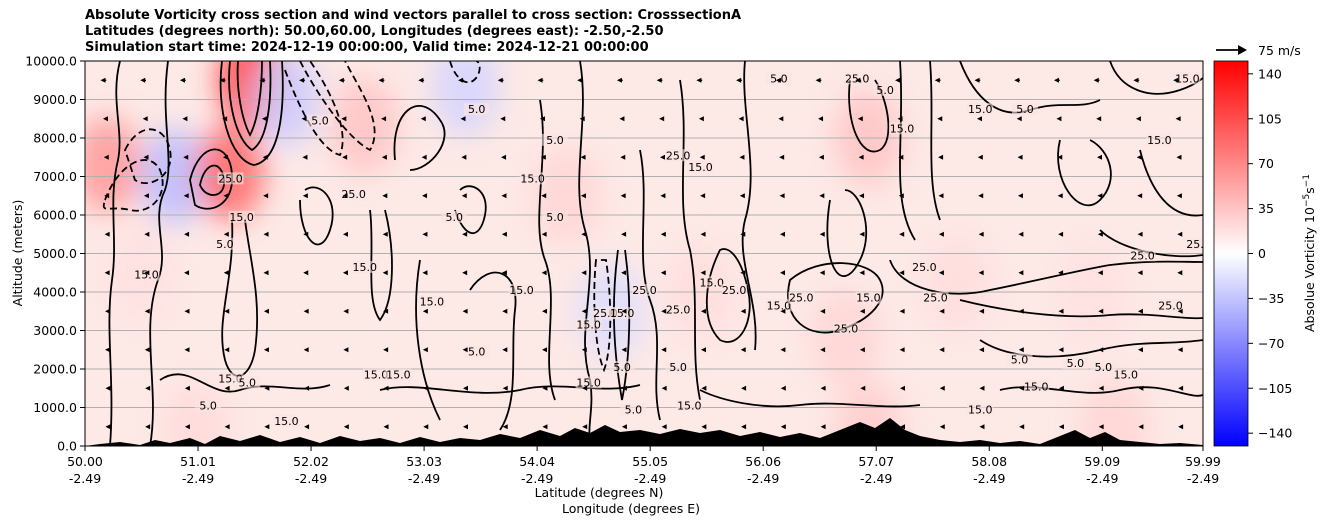 Image resolution: width=1332 pixels, height=526 pixels. What do you see at coordinates (1266, 163) in the screenshot?
I see `colorbar-tick-label: 70` at bounding box center [1266, 163].